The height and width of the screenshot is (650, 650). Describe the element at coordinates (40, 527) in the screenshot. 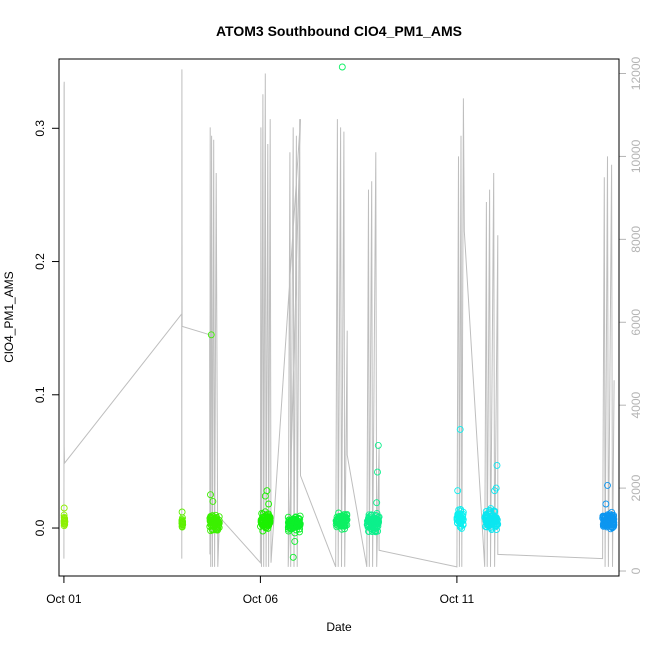

I see `y-tick-label: 0.0` at that location.